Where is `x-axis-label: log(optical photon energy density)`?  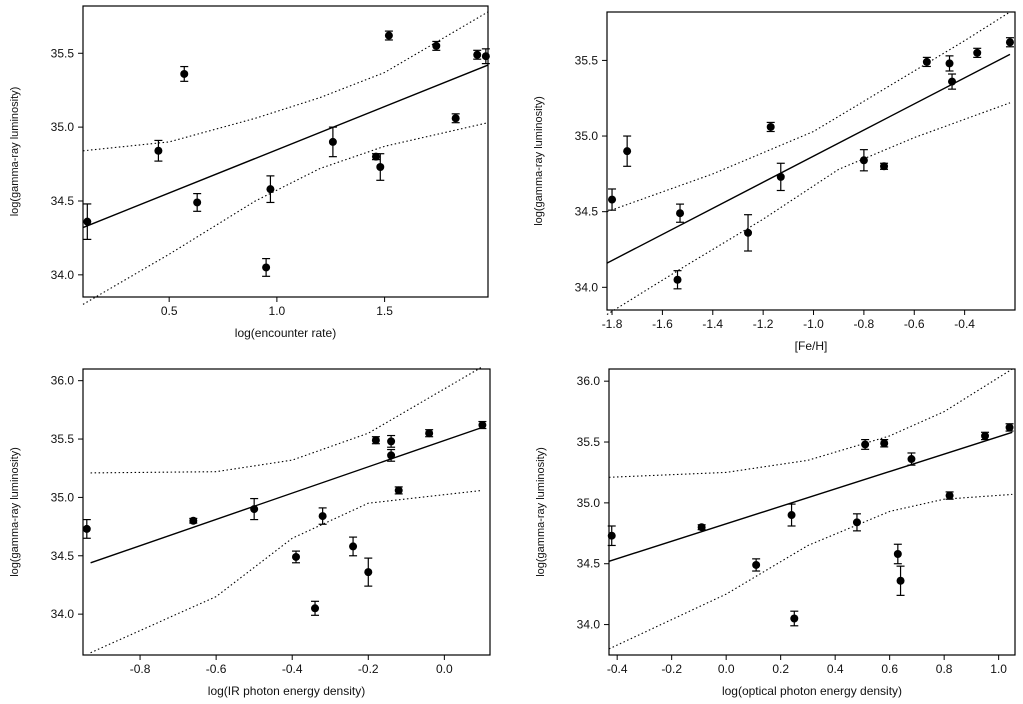
x-axis-label: log(optical photon energy density) is located at coordinates (812, 691).